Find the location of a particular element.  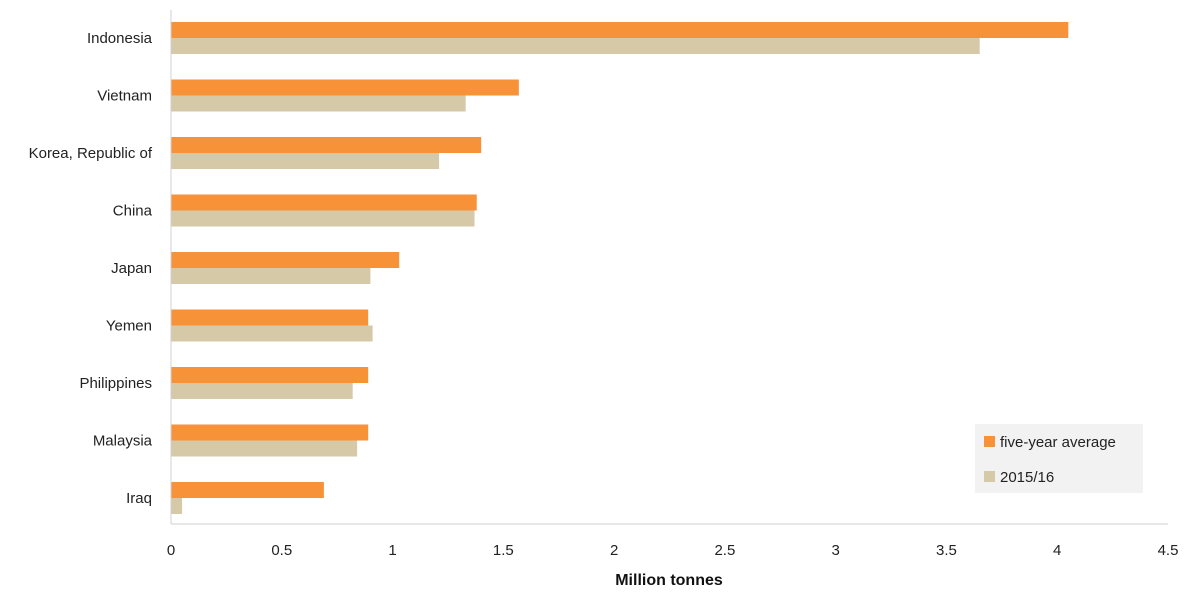

category-label-china: China is located at coordinates (133, 211).